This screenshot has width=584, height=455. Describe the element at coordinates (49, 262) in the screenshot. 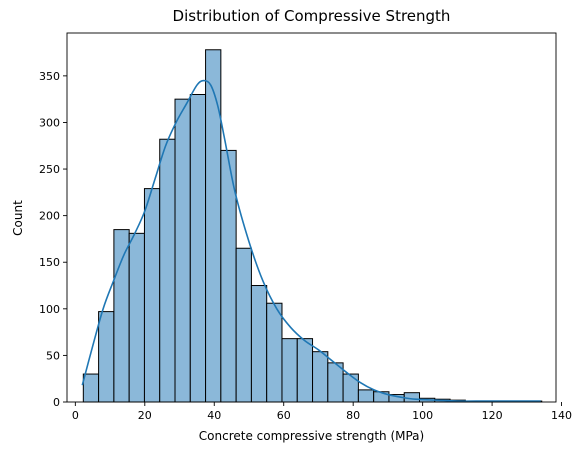

I see `y-tick-label: 150` at that location.